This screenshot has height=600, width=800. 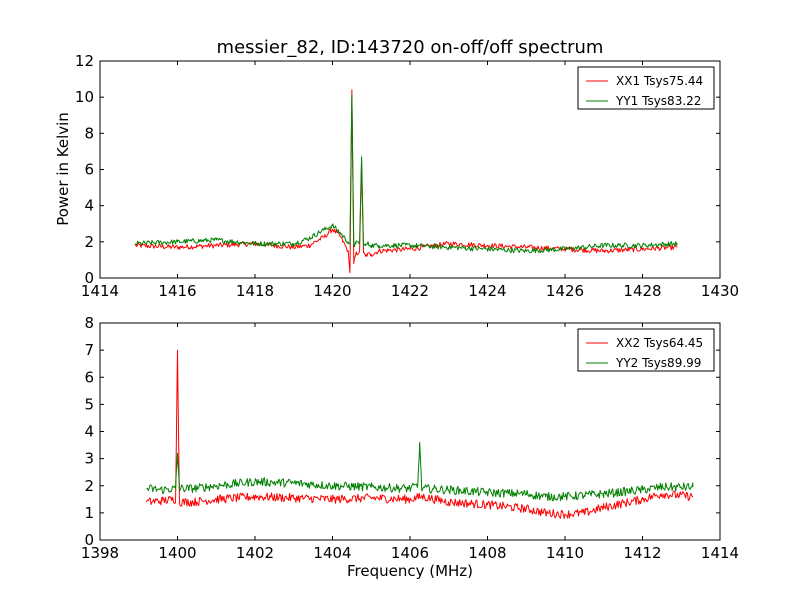 I want to click on bottom-y-tick-label: 0, so click(x=89, y=540).